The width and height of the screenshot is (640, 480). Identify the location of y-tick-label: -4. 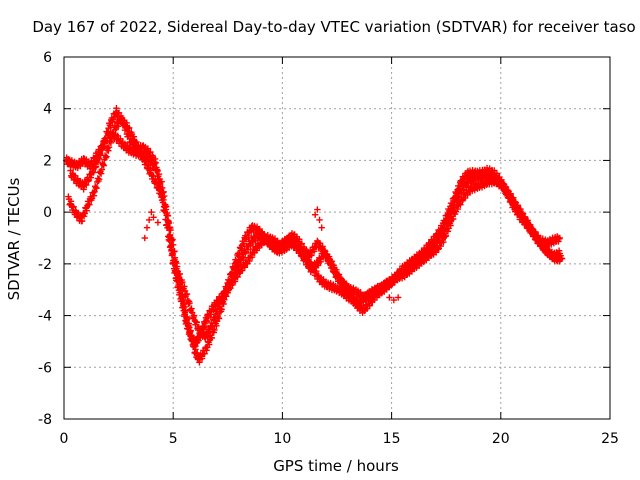
(45, 317).